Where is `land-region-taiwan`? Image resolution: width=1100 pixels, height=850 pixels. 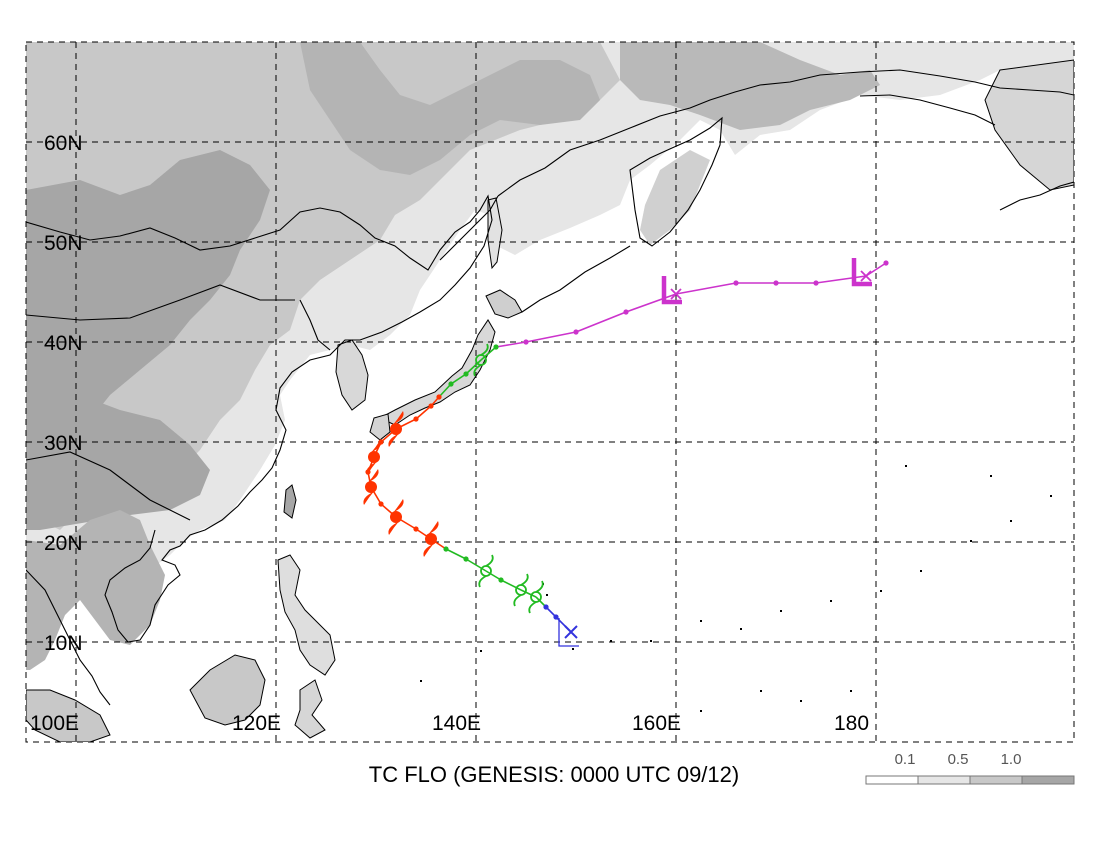
land-region-taiwan is located at coordinates (290, 501).